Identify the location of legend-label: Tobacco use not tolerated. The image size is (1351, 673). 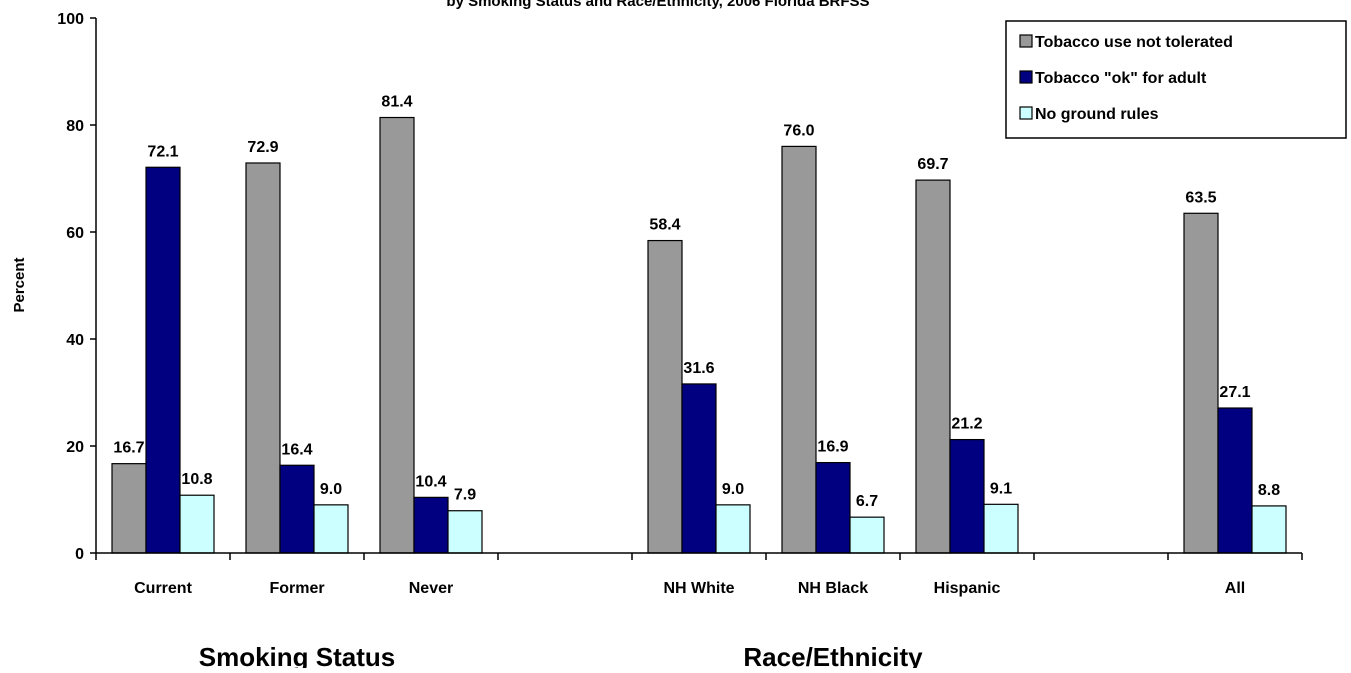
(1134, 42).